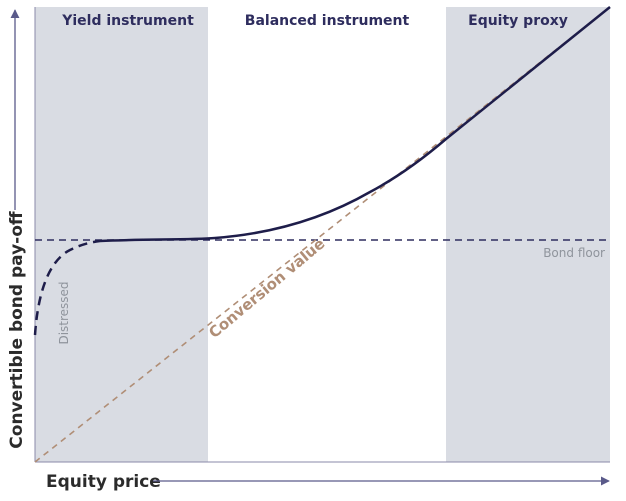 The width and height of the screenshot is (626, 501). I want to click on bond-floor-label: Bond floor, so click(574, 253).